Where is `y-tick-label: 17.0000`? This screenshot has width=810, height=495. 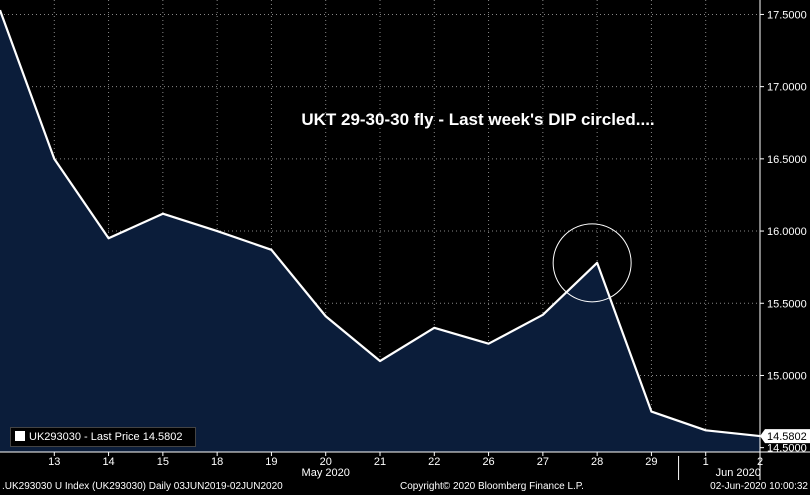 y-tick-label: 17.0000 is located at coordinates (787, 88).